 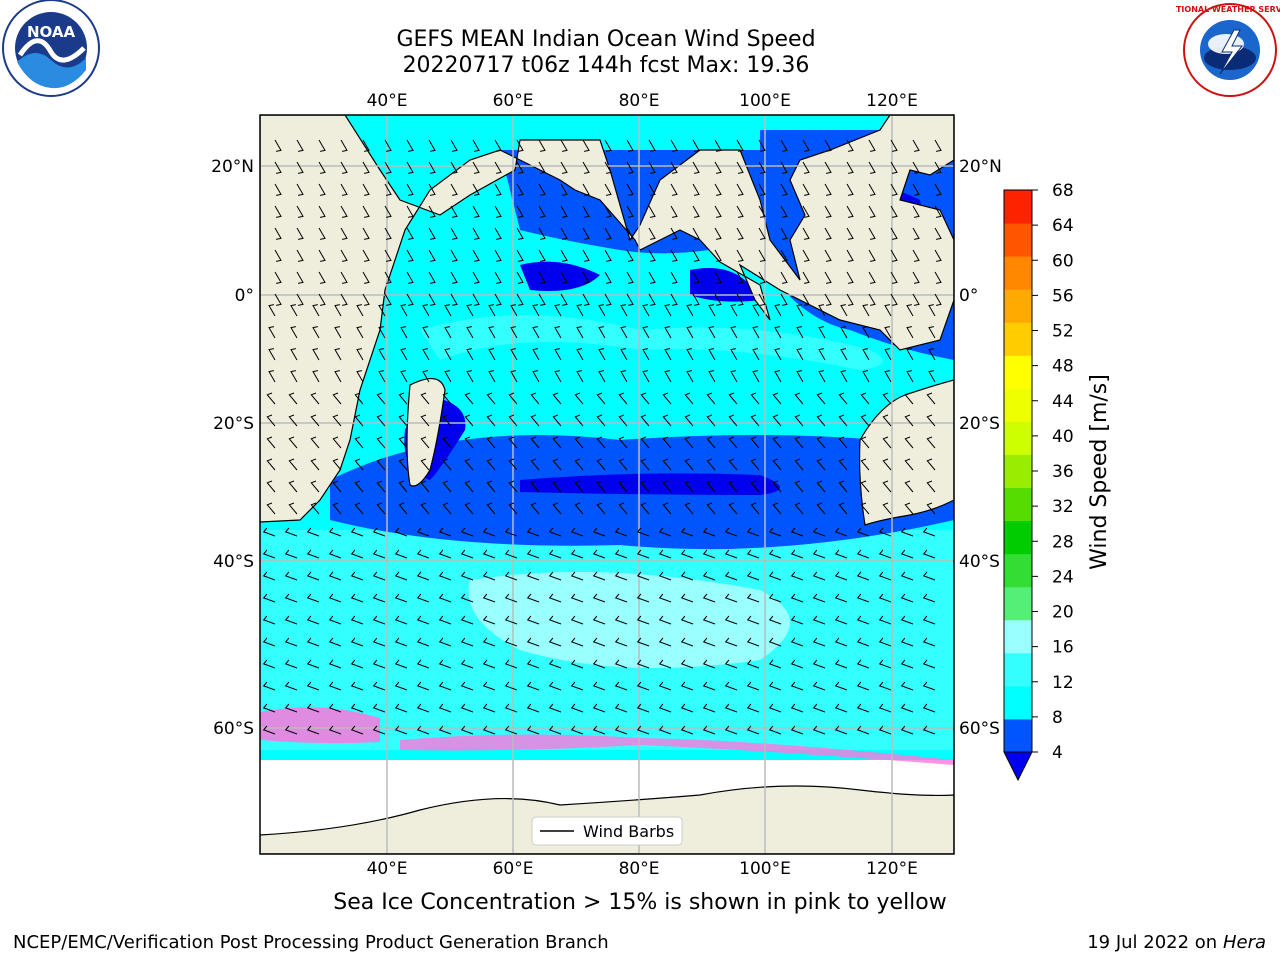 I want to click on noaa-logo-text: NOAA, so click(x=51, y=32).